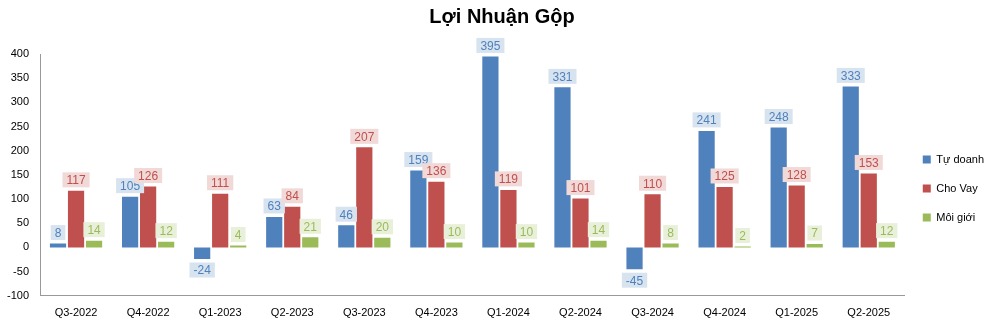 The width and height of the screenshot is (1004, 327). What do you see at coordinates (652, 183) in the screenshot?
I see `data-label: 110` at bounding box center [652, 183].